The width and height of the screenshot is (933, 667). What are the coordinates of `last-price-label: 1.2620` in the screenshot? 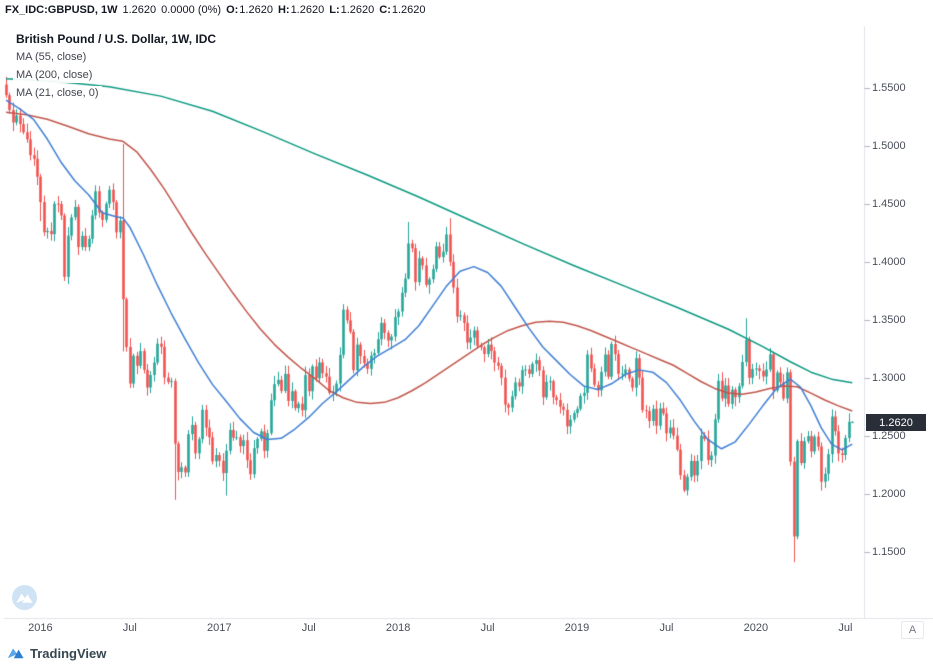 It's located at (896, 423).